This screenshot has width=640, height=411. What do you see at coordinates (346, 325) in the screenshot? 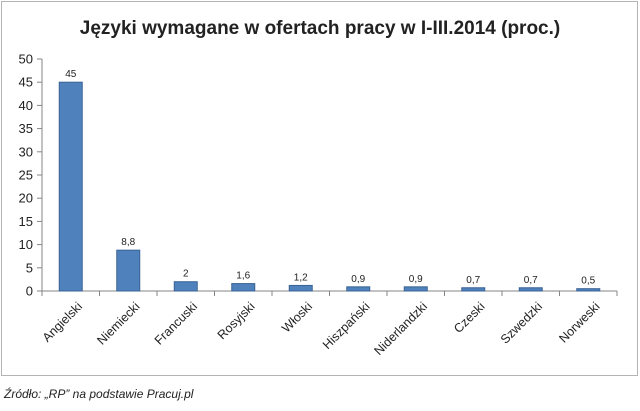
I see `x-category-label: Hiszpański` at bounding box center [346, 325].